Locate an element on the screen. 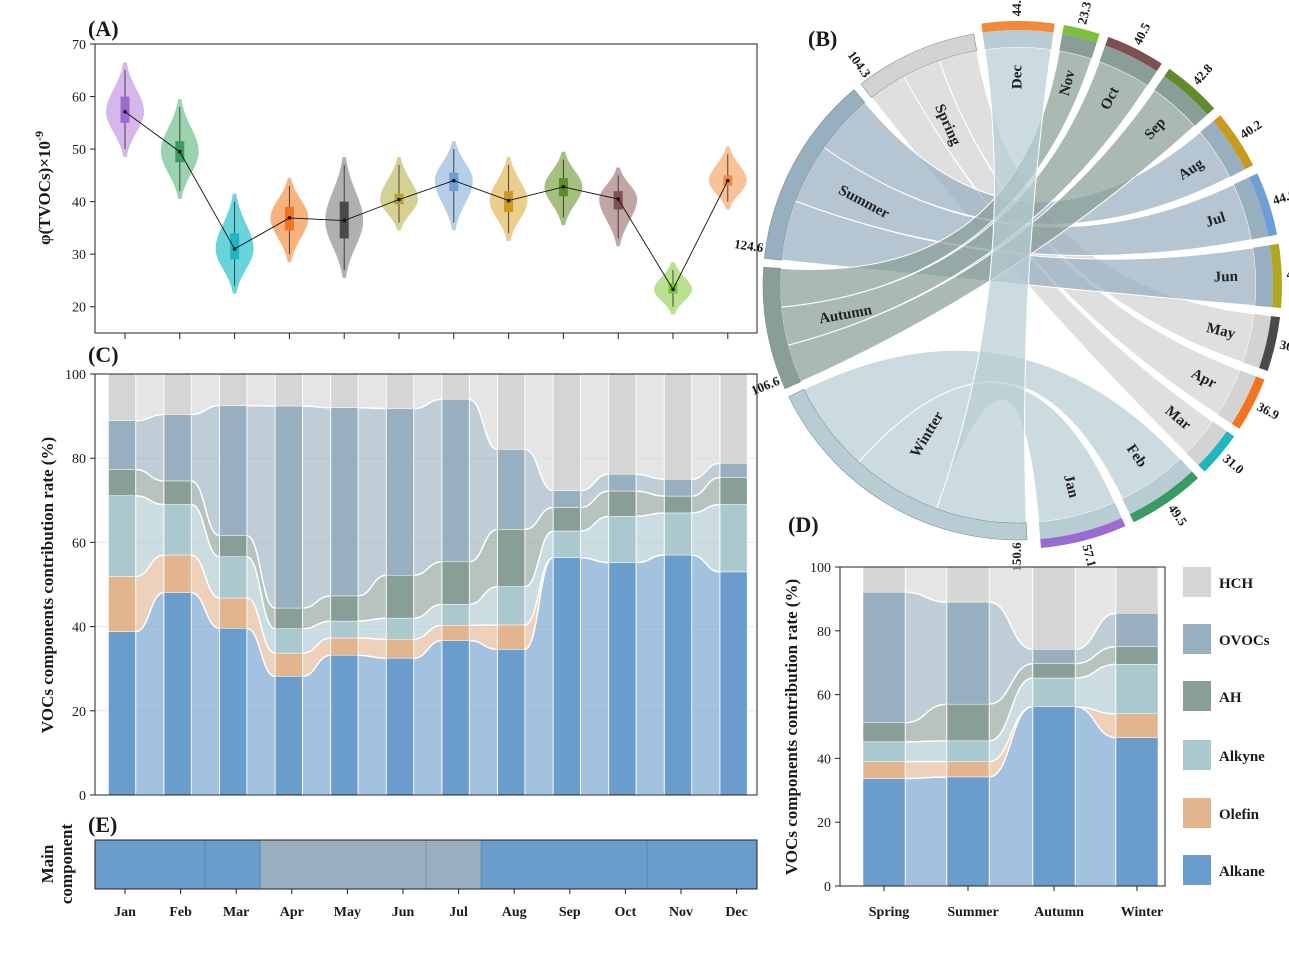  sector-value-Dec: 44.0 is located at coordinates (1016, 8).